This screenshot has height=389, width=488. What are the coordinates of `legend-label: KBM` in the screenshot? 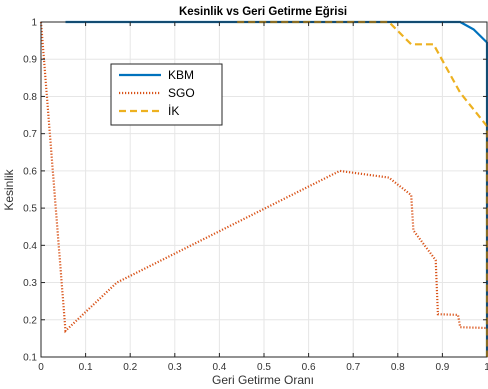 It's located at (181, 75).